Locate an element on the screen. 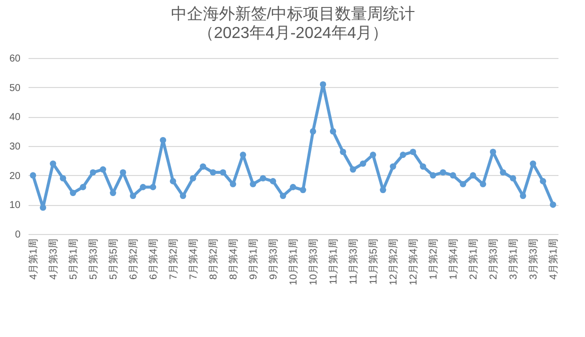  x-tick-label: 12月第2周 is located at coordinates (394, 262).